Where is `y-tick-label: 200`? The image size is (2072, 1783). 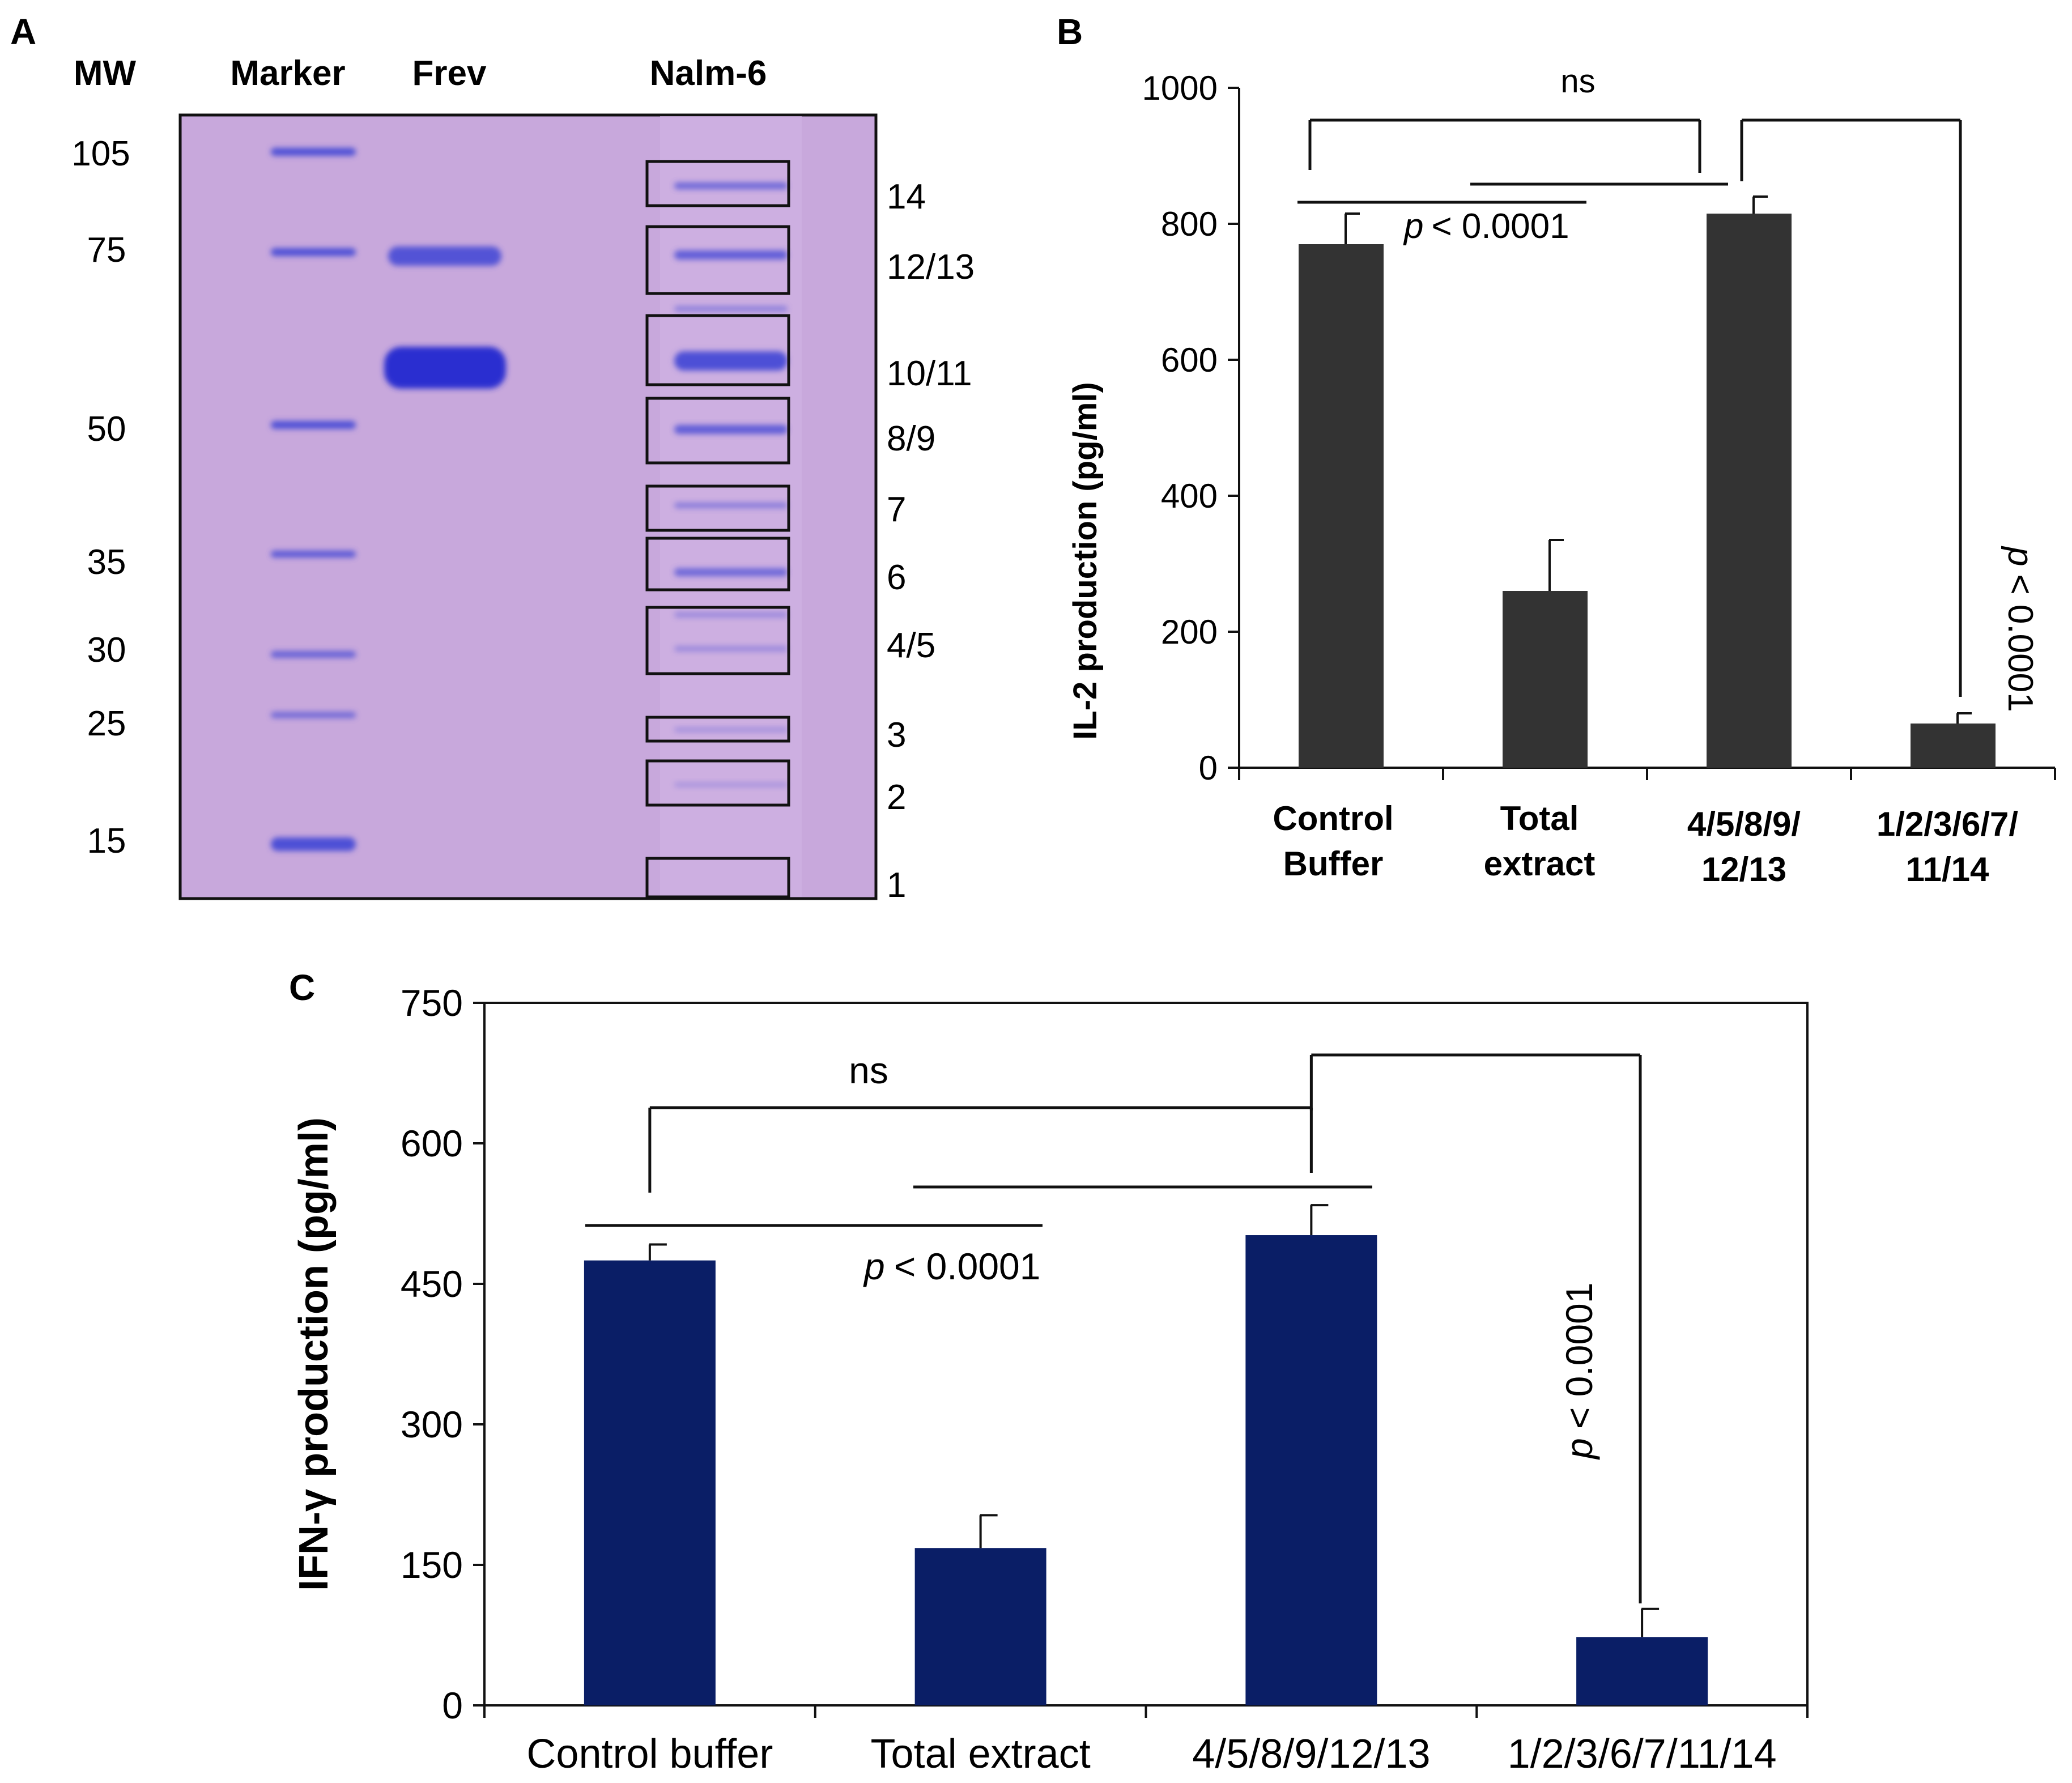
y-tick-label: 200 is located at coordinates (1190, 632).